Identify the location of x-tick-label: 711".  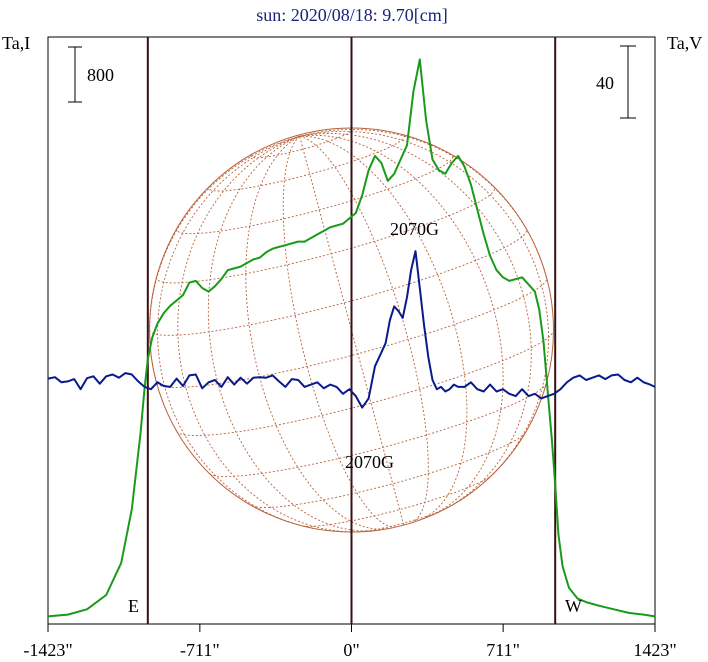
(503, 650).